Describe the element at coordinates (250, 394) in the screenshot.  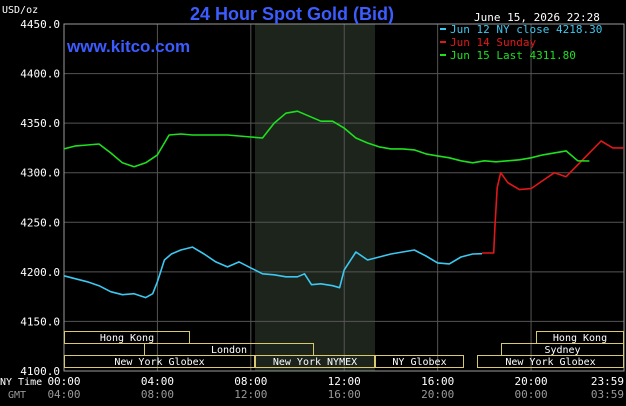
I see `x-tick-label-gmt: 12:00` at that location.